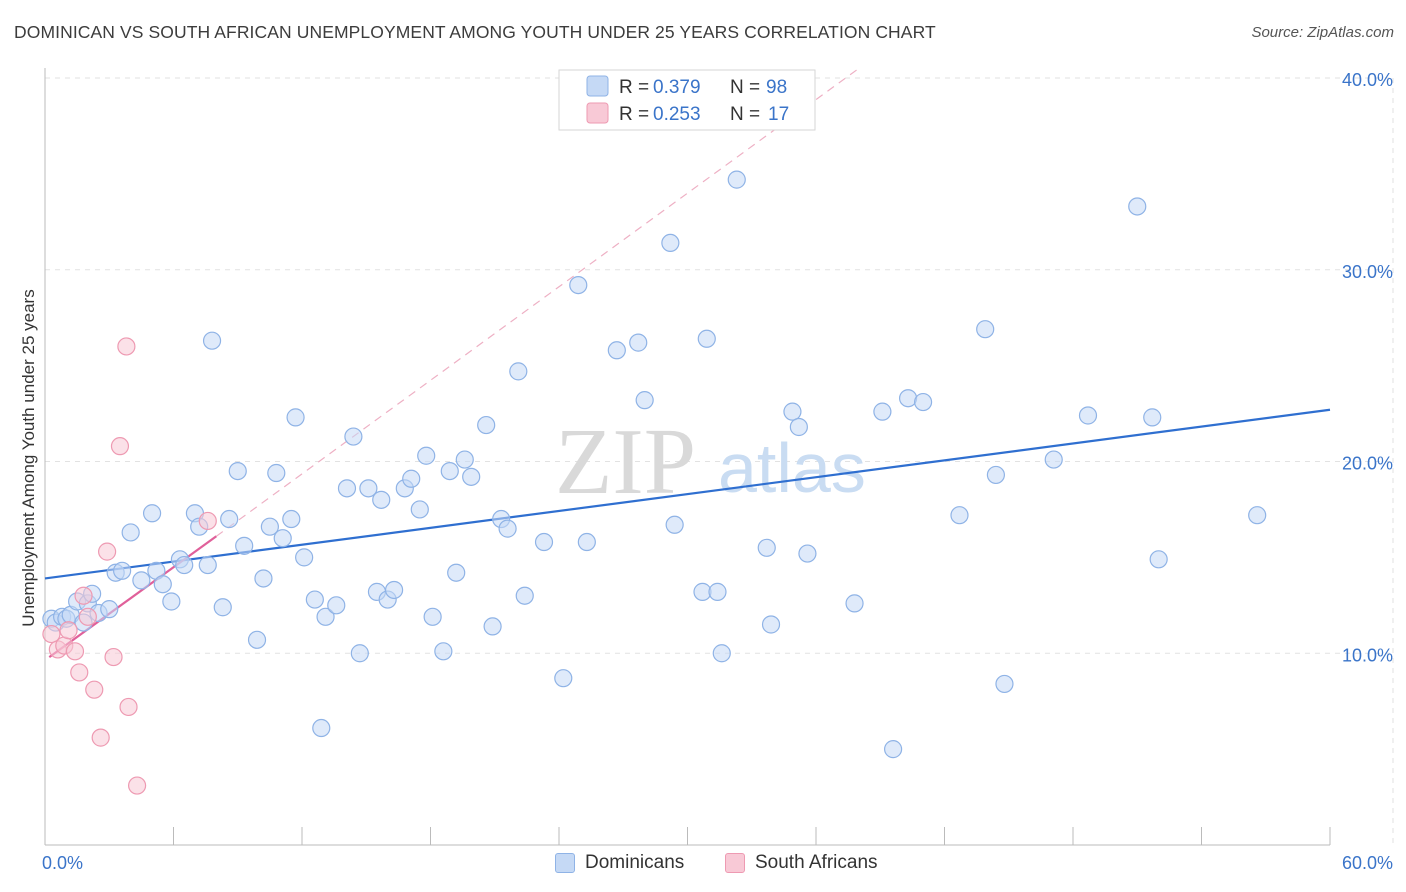 This screenshot has height=892, width=1406. Describe the element at coordinates (745, 87) in the screenshot. I see `legend-n-label-1: N =` at that location.